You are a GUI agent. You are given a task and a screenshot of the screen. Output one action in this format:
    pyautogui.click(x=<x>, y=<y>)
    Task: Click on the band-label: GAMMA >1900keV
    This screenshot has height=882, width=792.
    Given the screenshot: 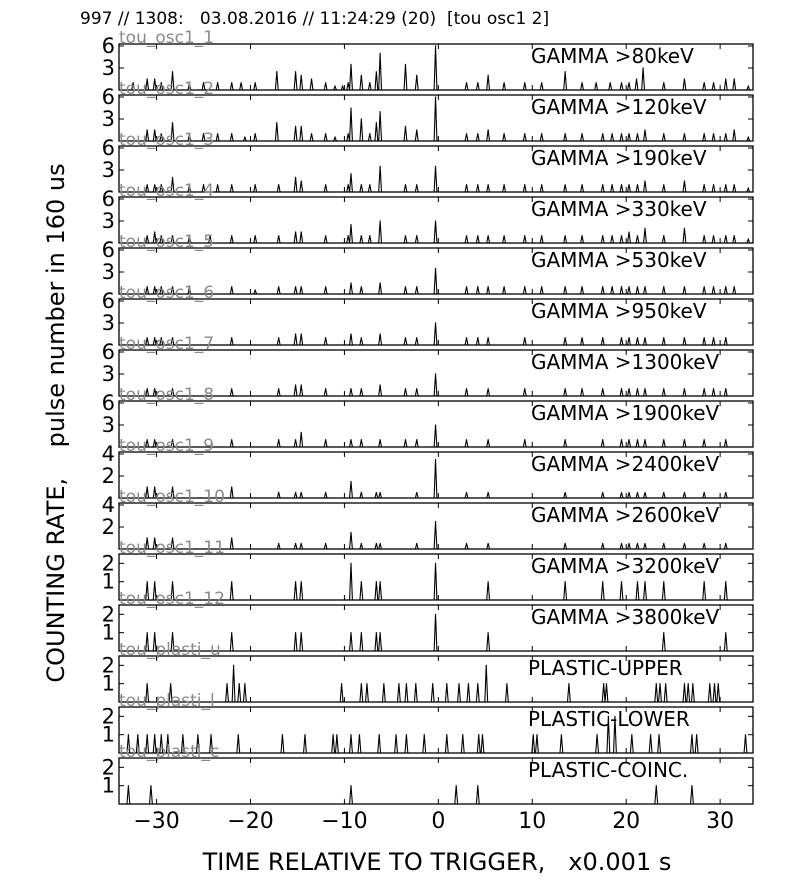 What is the action you would take?
    pyautogui.click(x=625, y=413)
    